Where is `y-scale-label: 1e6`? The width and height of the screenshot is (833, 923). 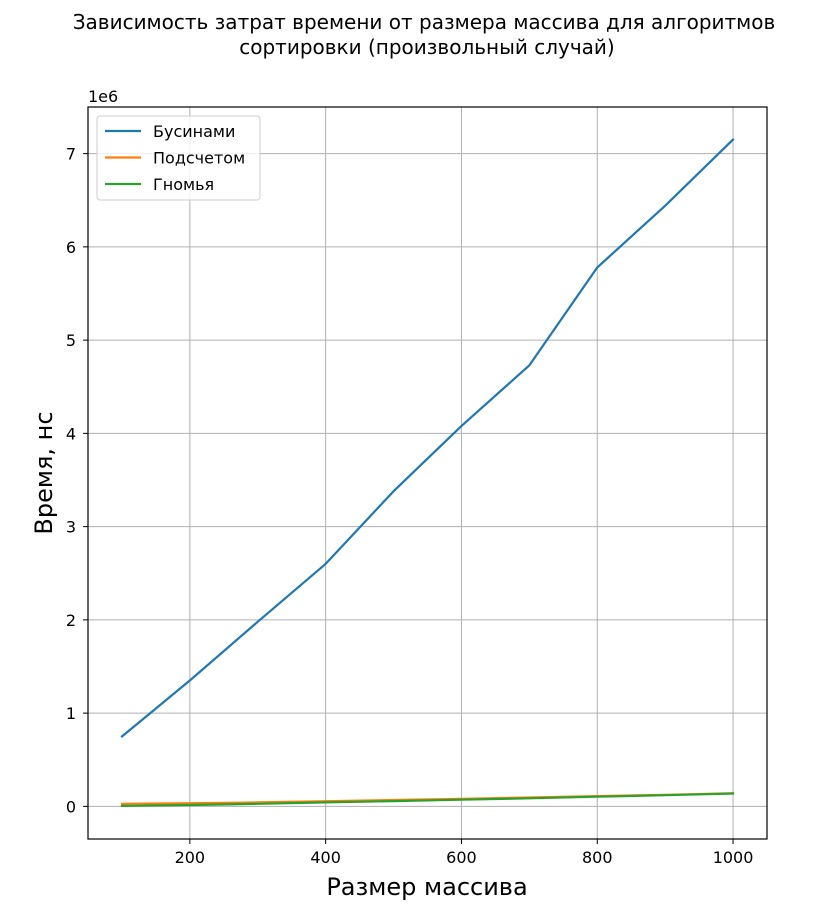
y-scale-label: 1e6 is located at coordinates (103, 96).